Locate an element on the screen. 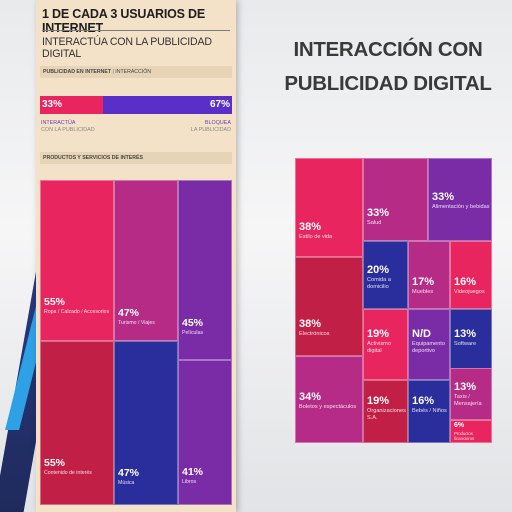 This screenshot has width=512, height=512. treemap-tile: 38% Estilo de vida is located at coordinates (329, 207).